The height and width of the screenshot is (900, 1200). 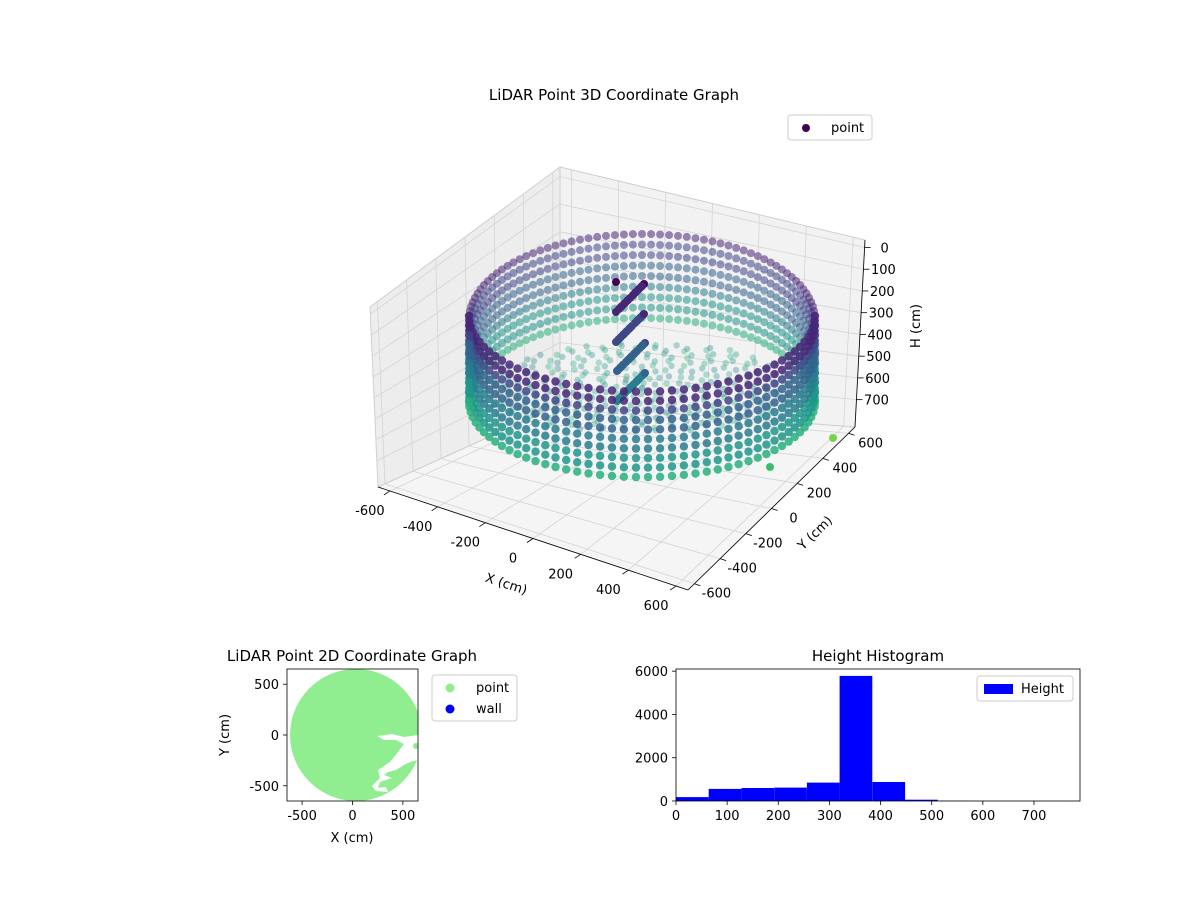 I want to click on x-tick-mark, so click(x=625, y=572).